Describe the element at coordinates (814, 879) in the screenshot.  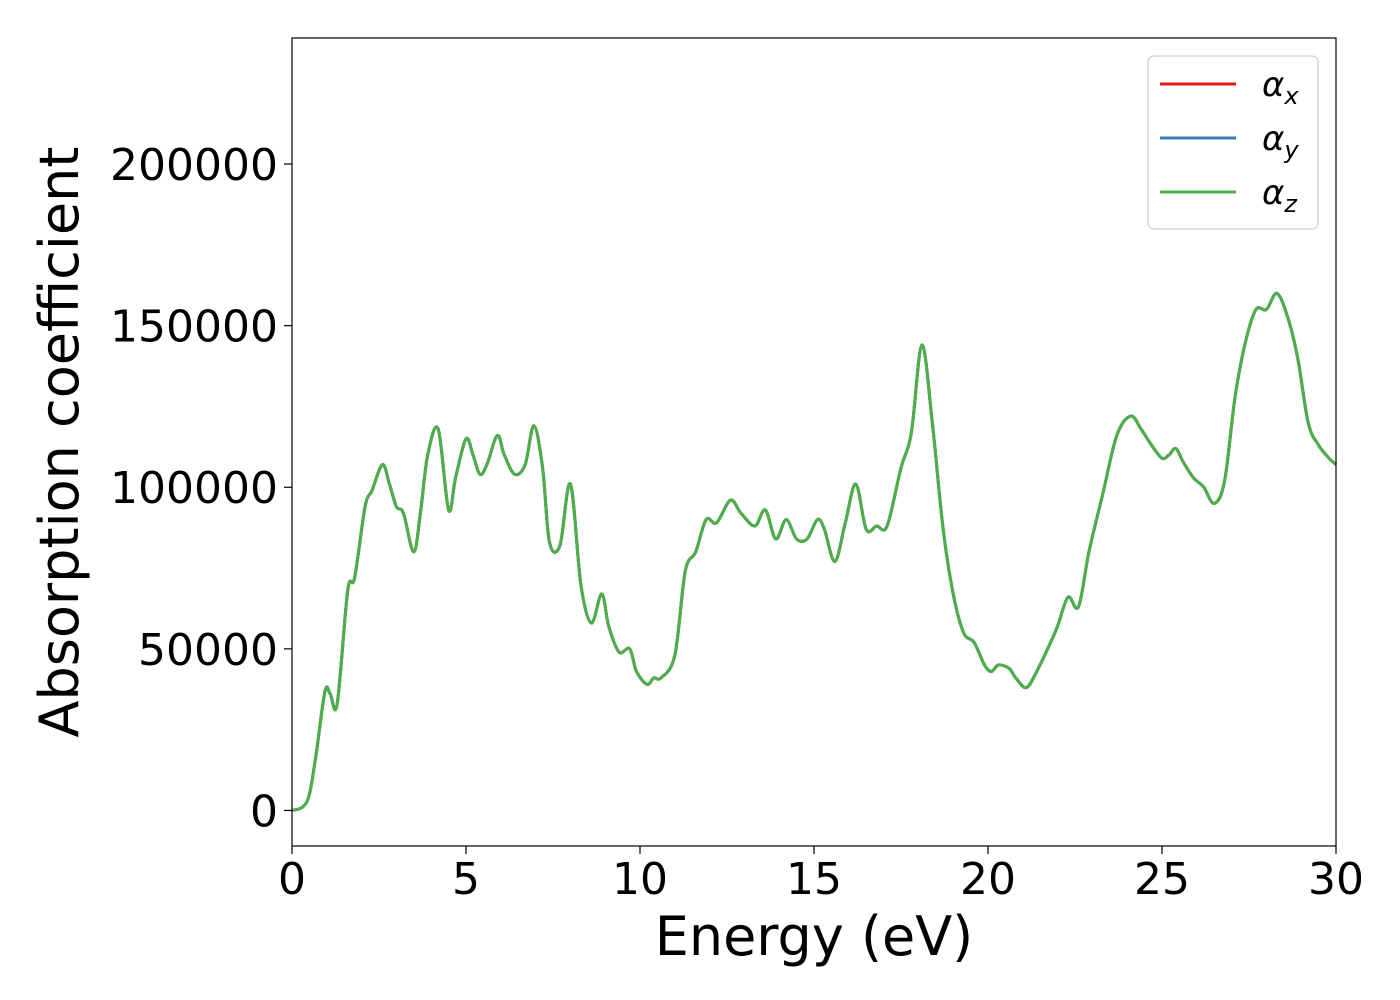
I see `x-tick-label: 15` at that location.